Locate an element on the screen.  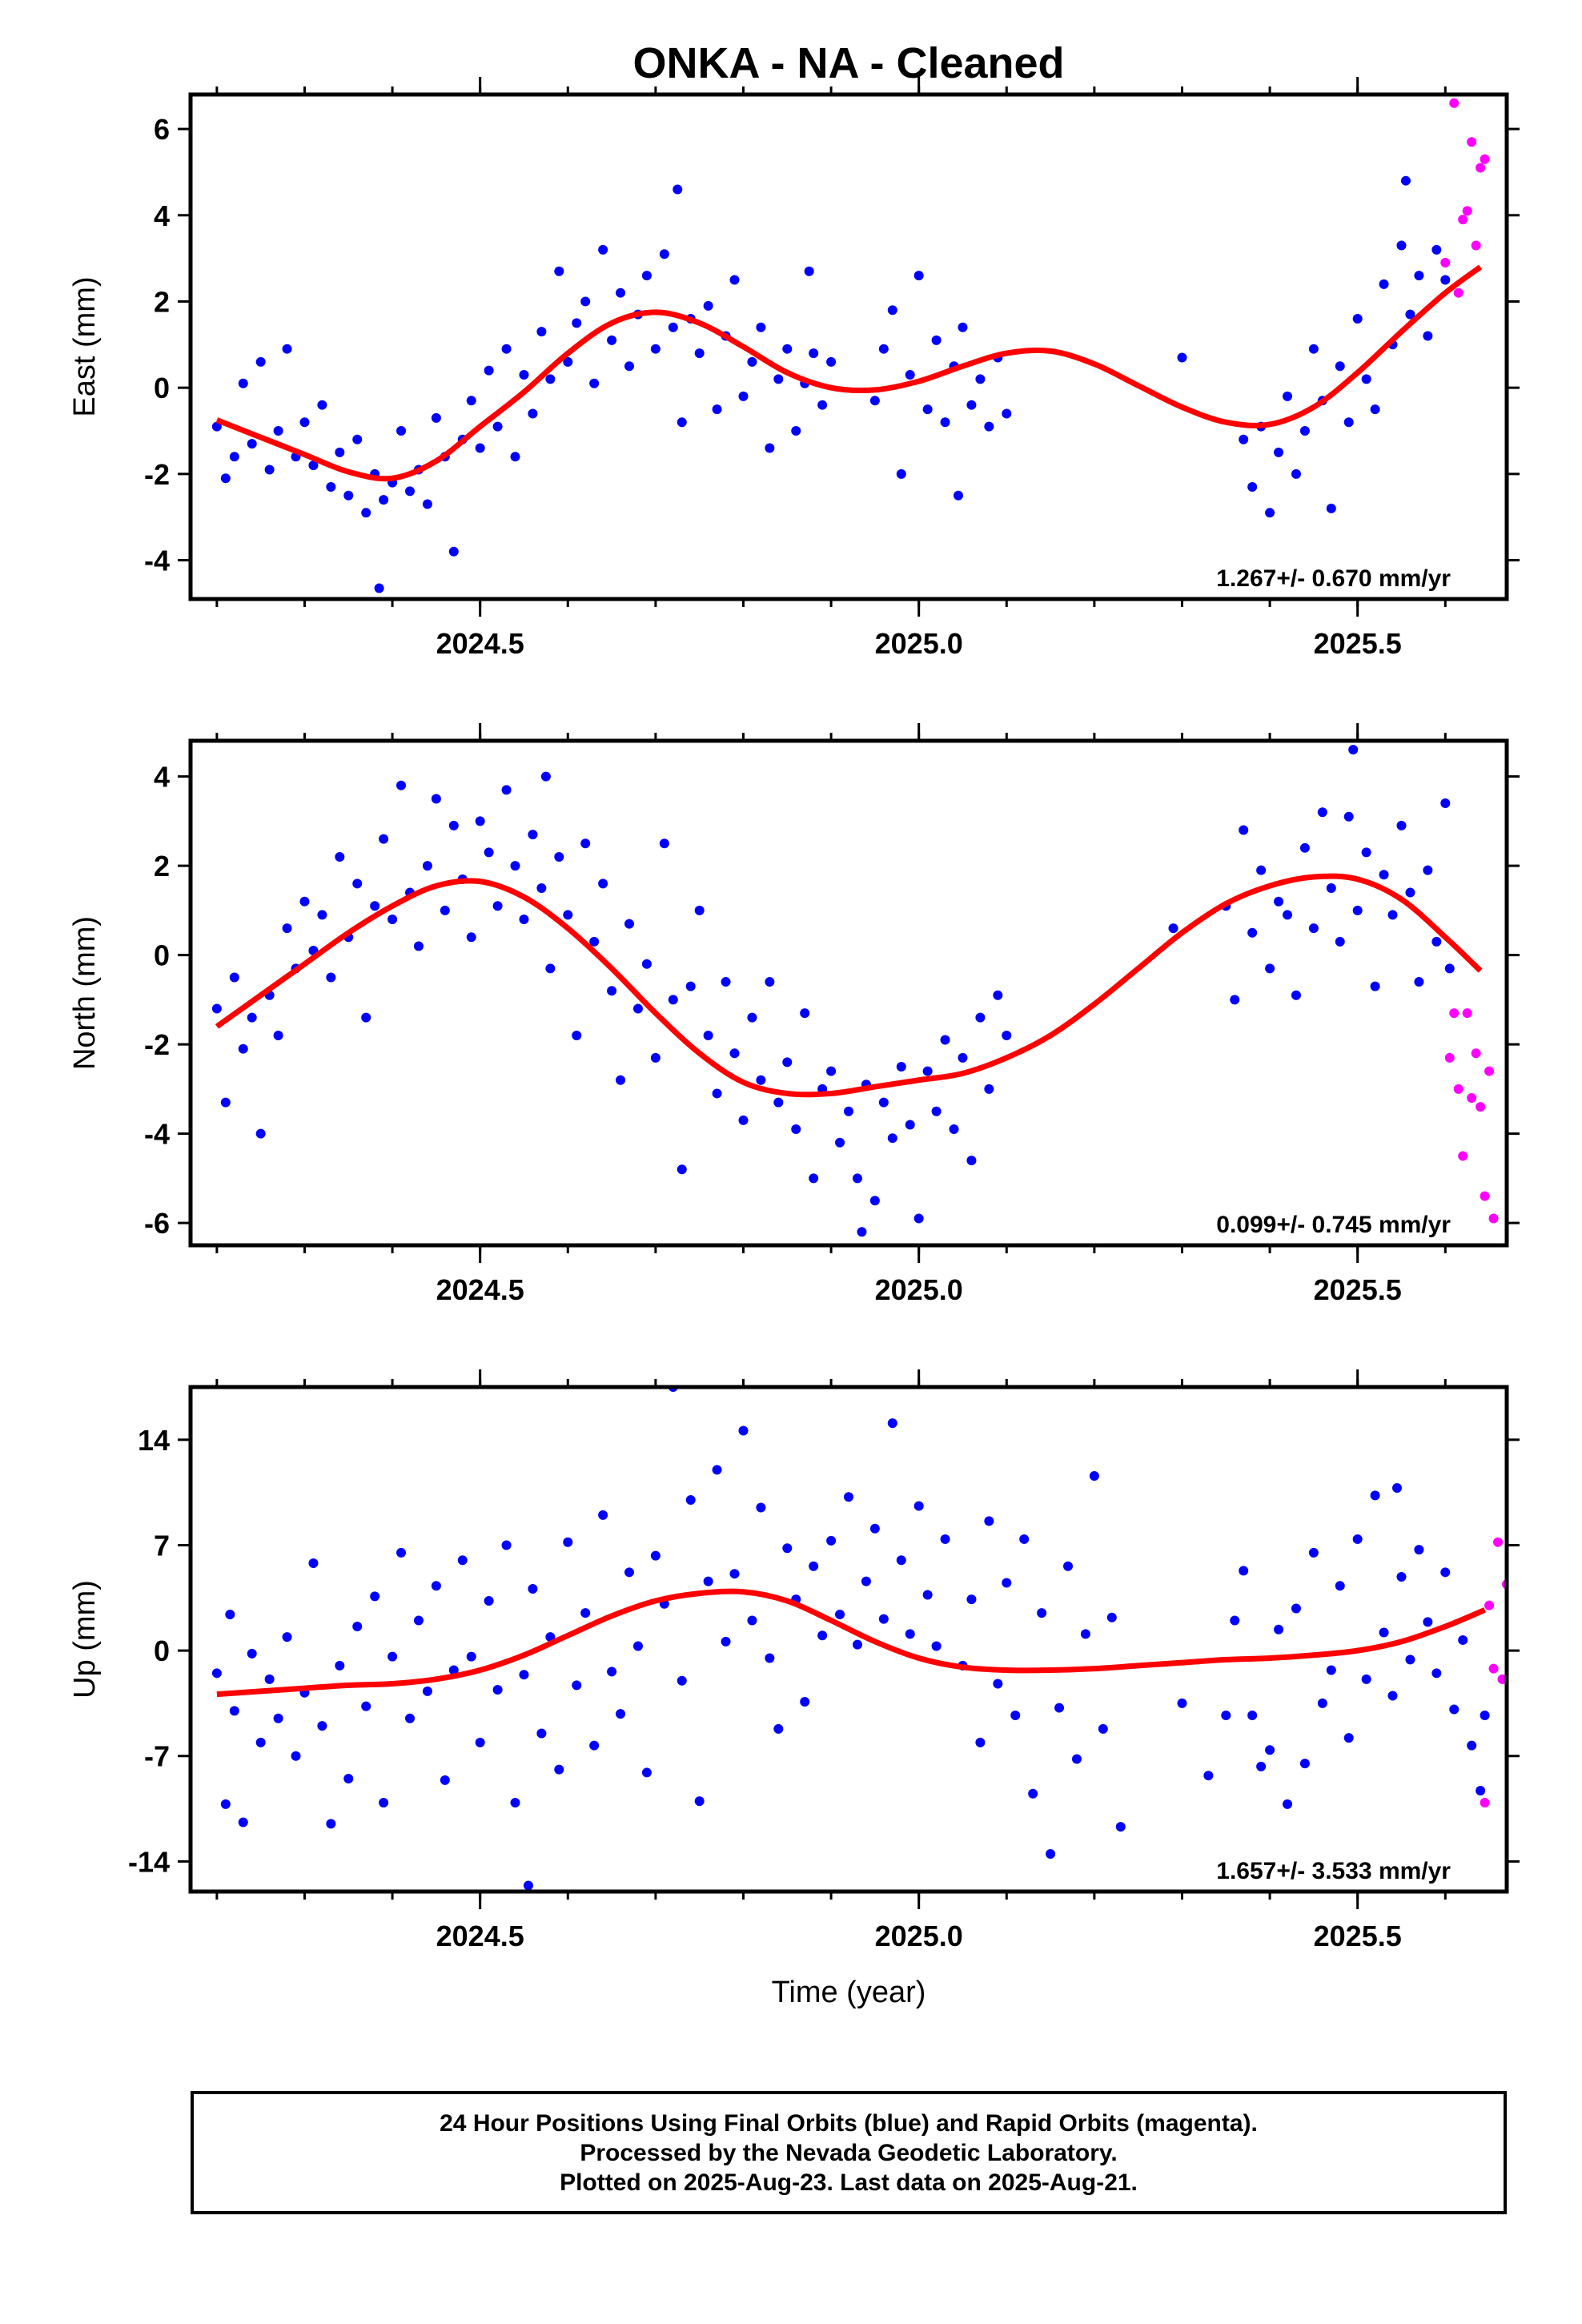
fit-curve-east is located at coordinates (849, 373).